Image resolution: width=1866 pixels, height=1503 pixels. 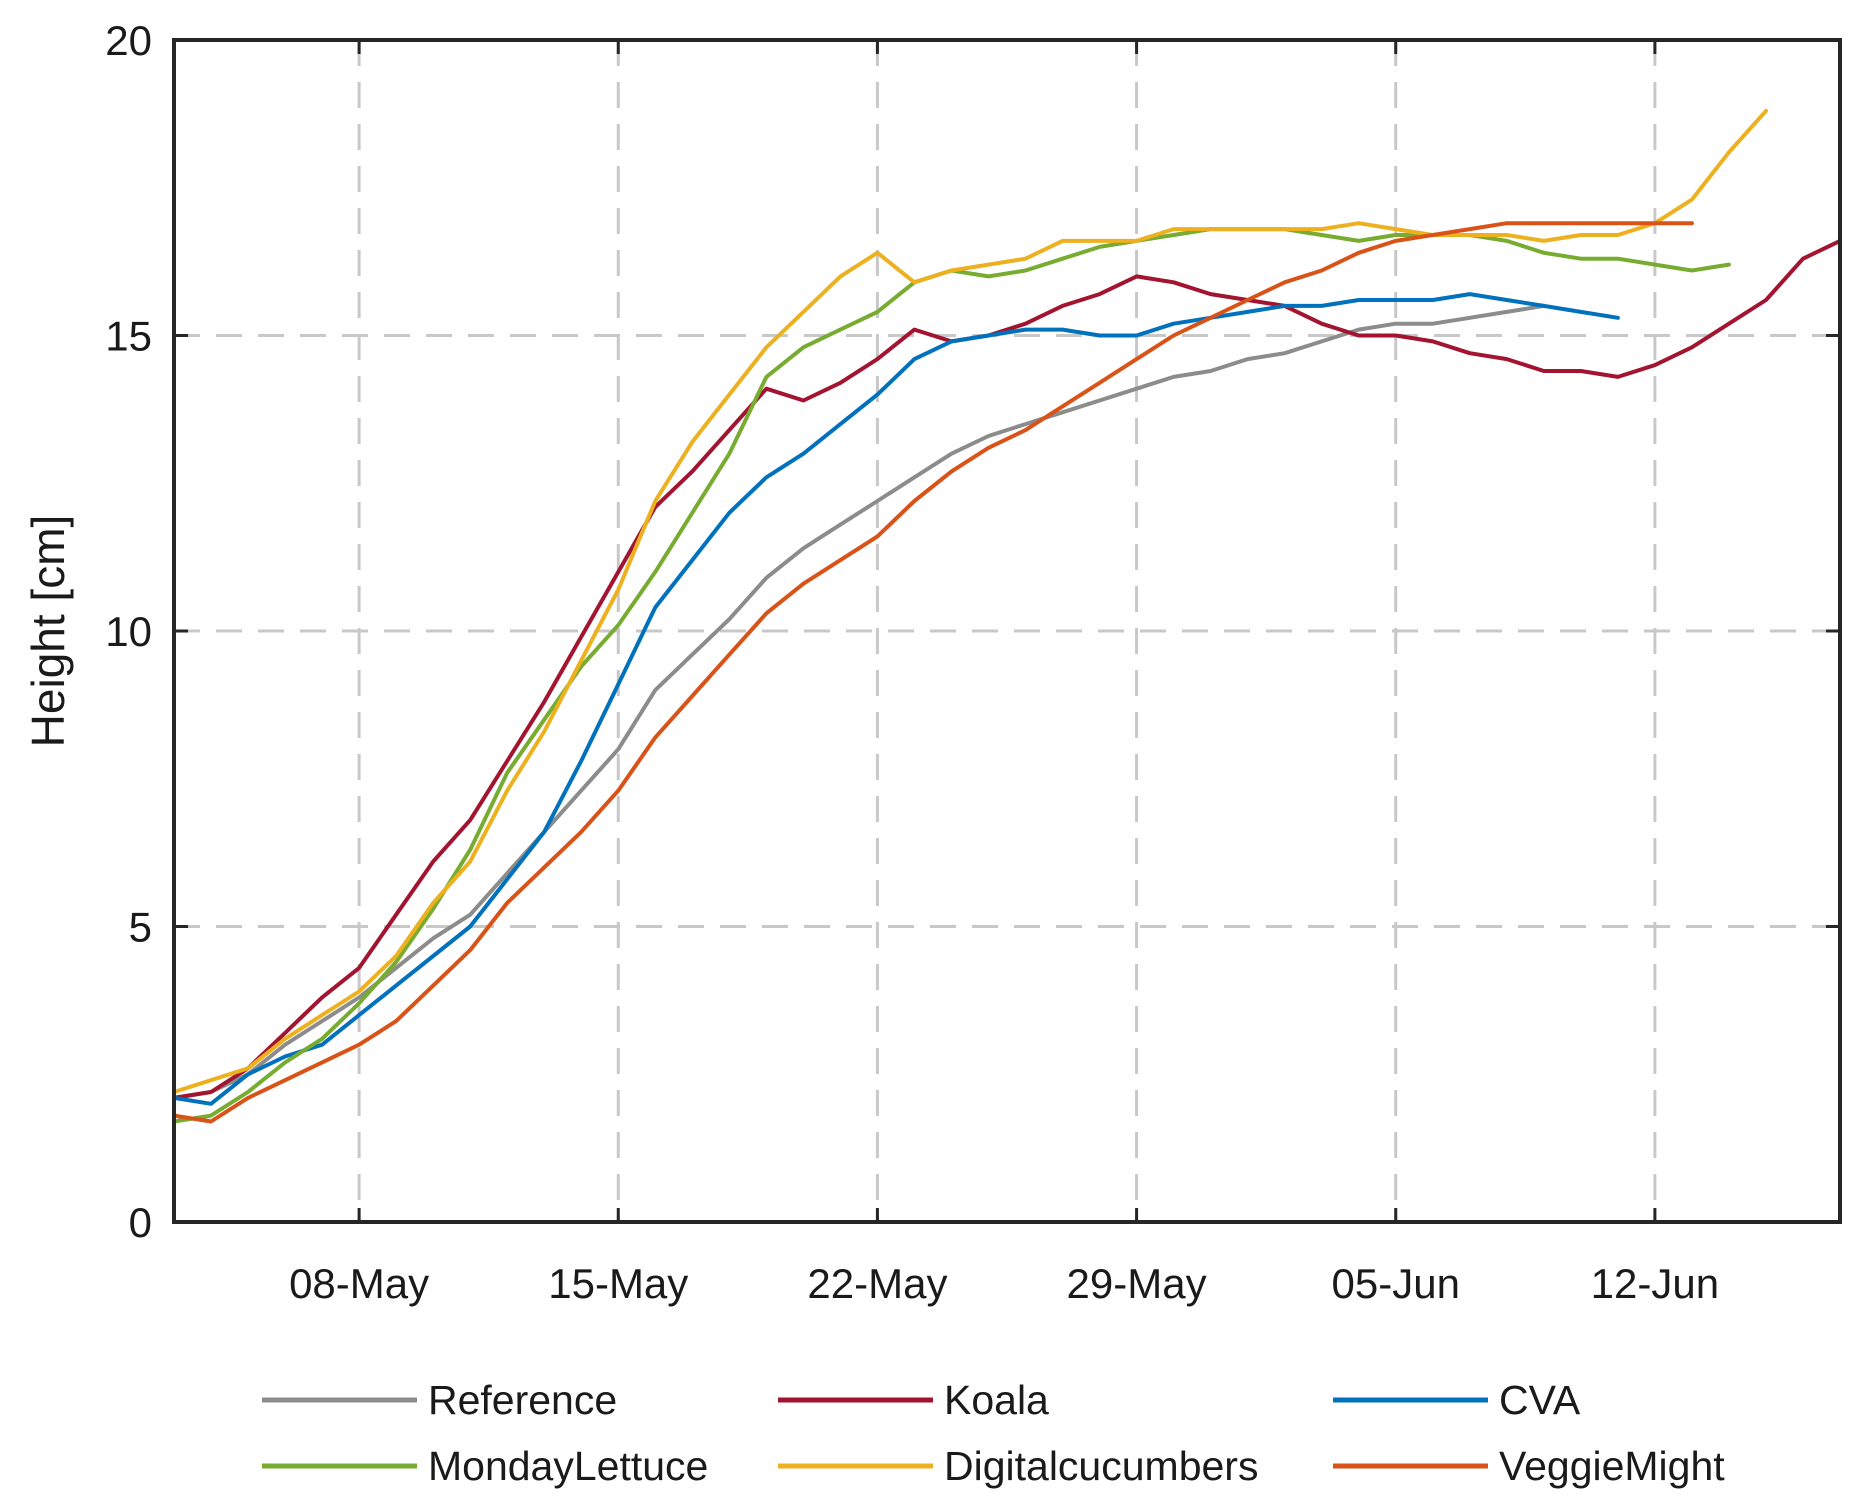 What do you see at coordinates (1540, 1400) in the screenshot?
I see `legend-label-cva: CVA` at bounding box center [1540, 1400].